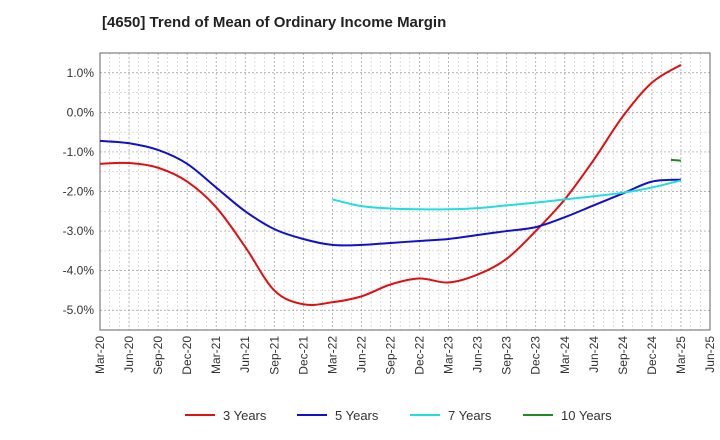 The height and width of the screenshot is (440, 720). What do you see at coordinates (710, 354) in the screenshot?
I see `x-tick-label: Jun-25` at bounding box center [710, 354].